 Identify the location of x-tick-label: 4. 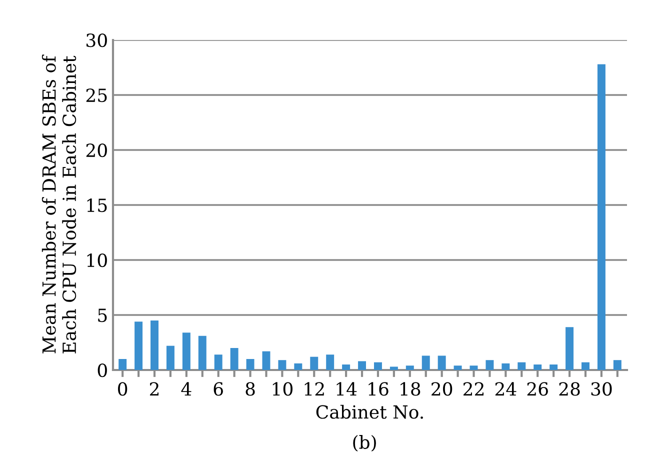
(186, 389).